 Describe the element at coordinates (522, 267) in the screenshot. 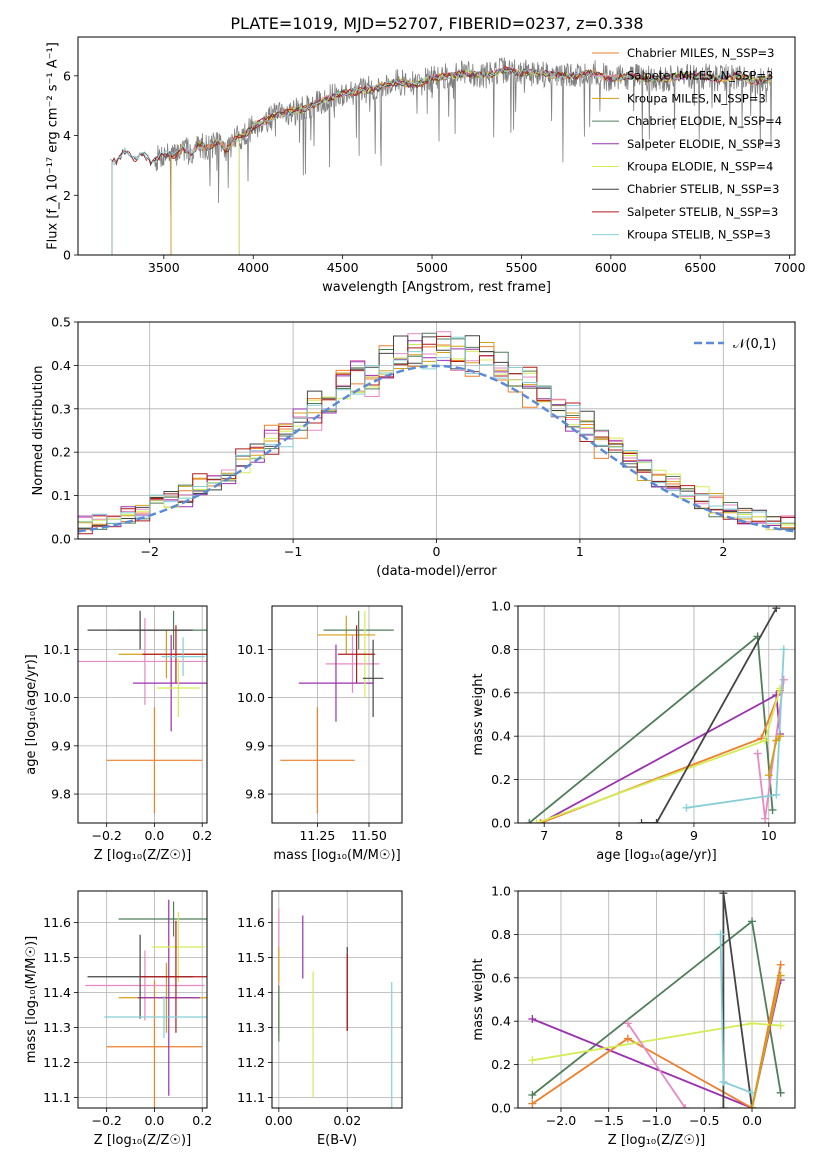

I see `x-tick-label: 5500` at that location.